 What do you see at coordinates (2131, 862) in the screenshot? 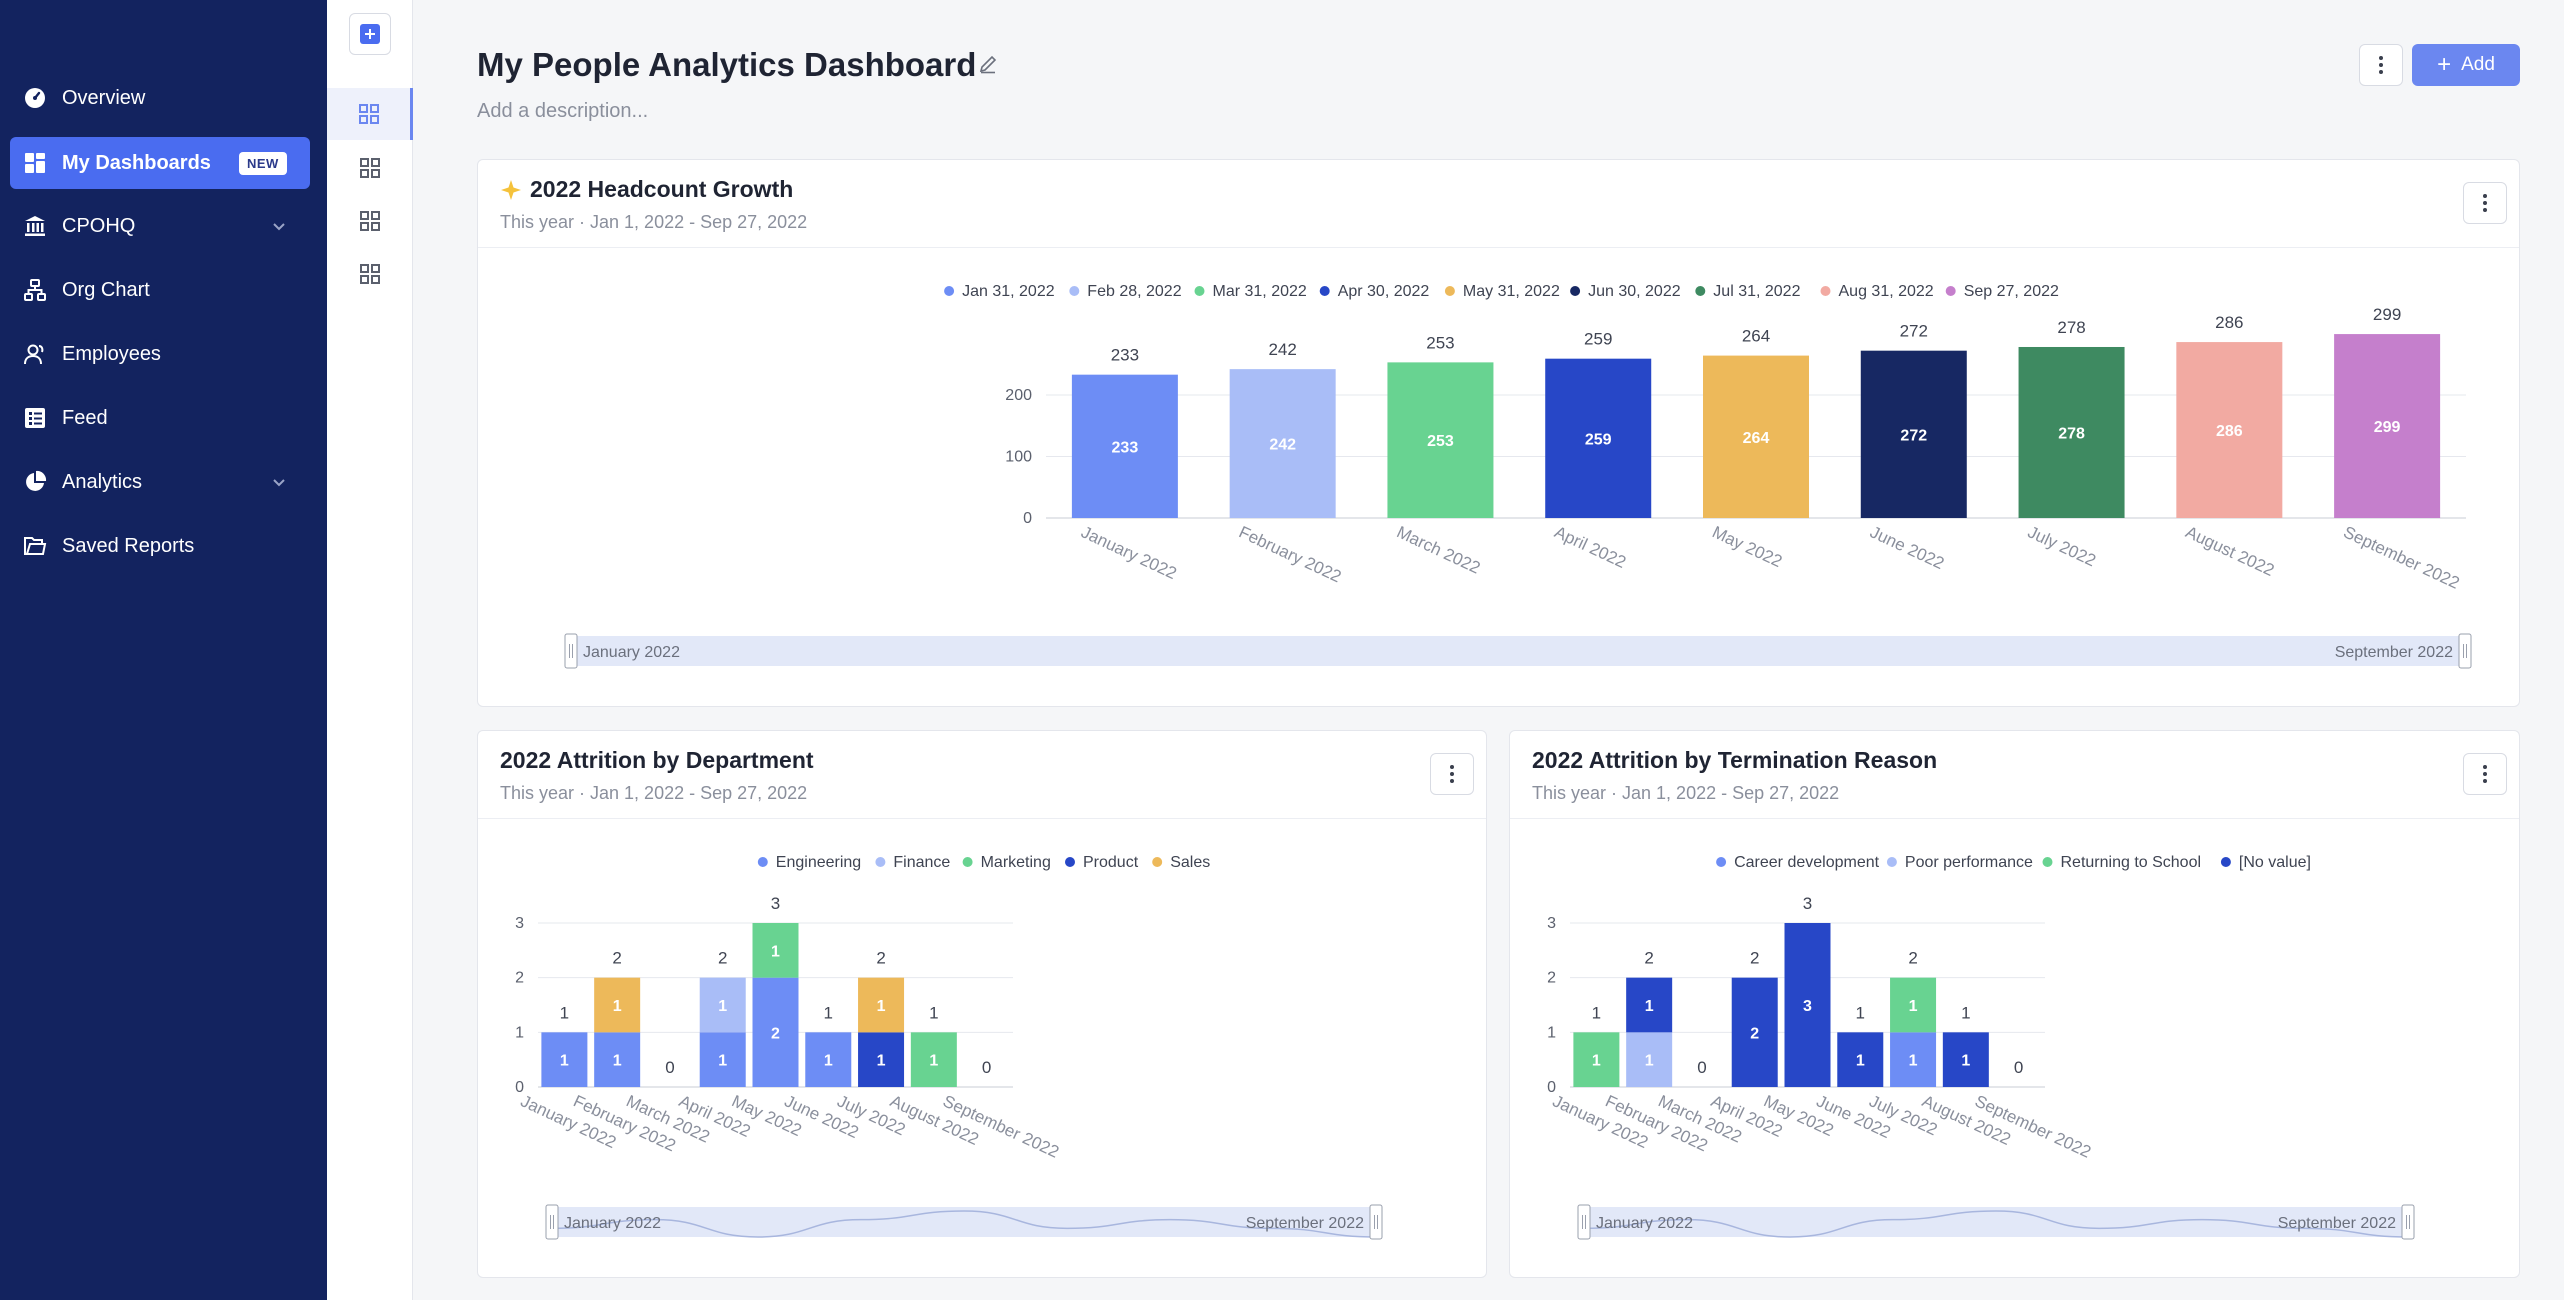
I see `legend-label: Returning to School` at bounding box center [2131, 862].